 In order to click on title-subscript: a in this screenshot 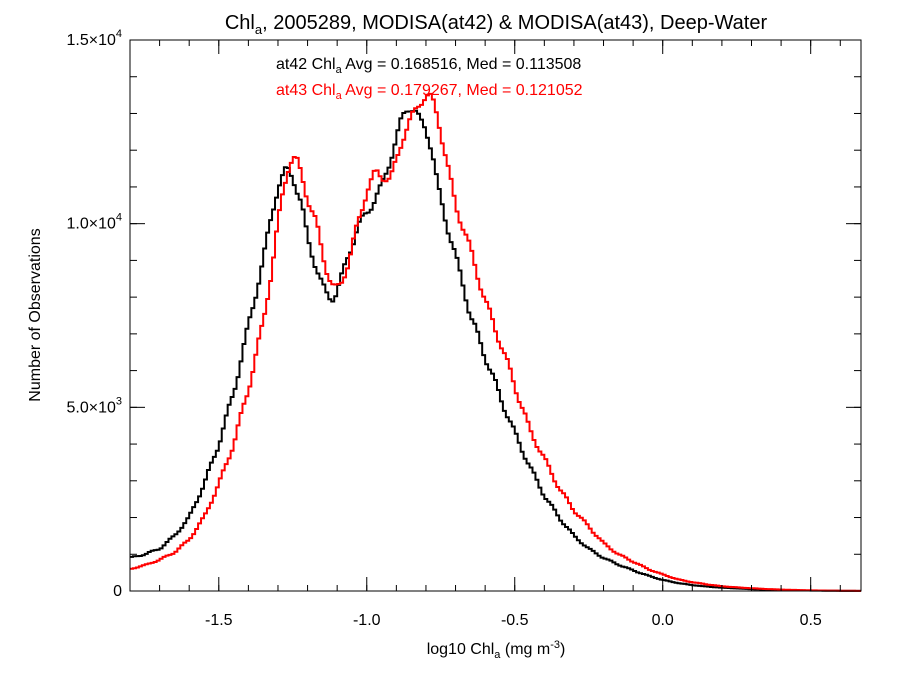, I will do `click(259, 29)`.